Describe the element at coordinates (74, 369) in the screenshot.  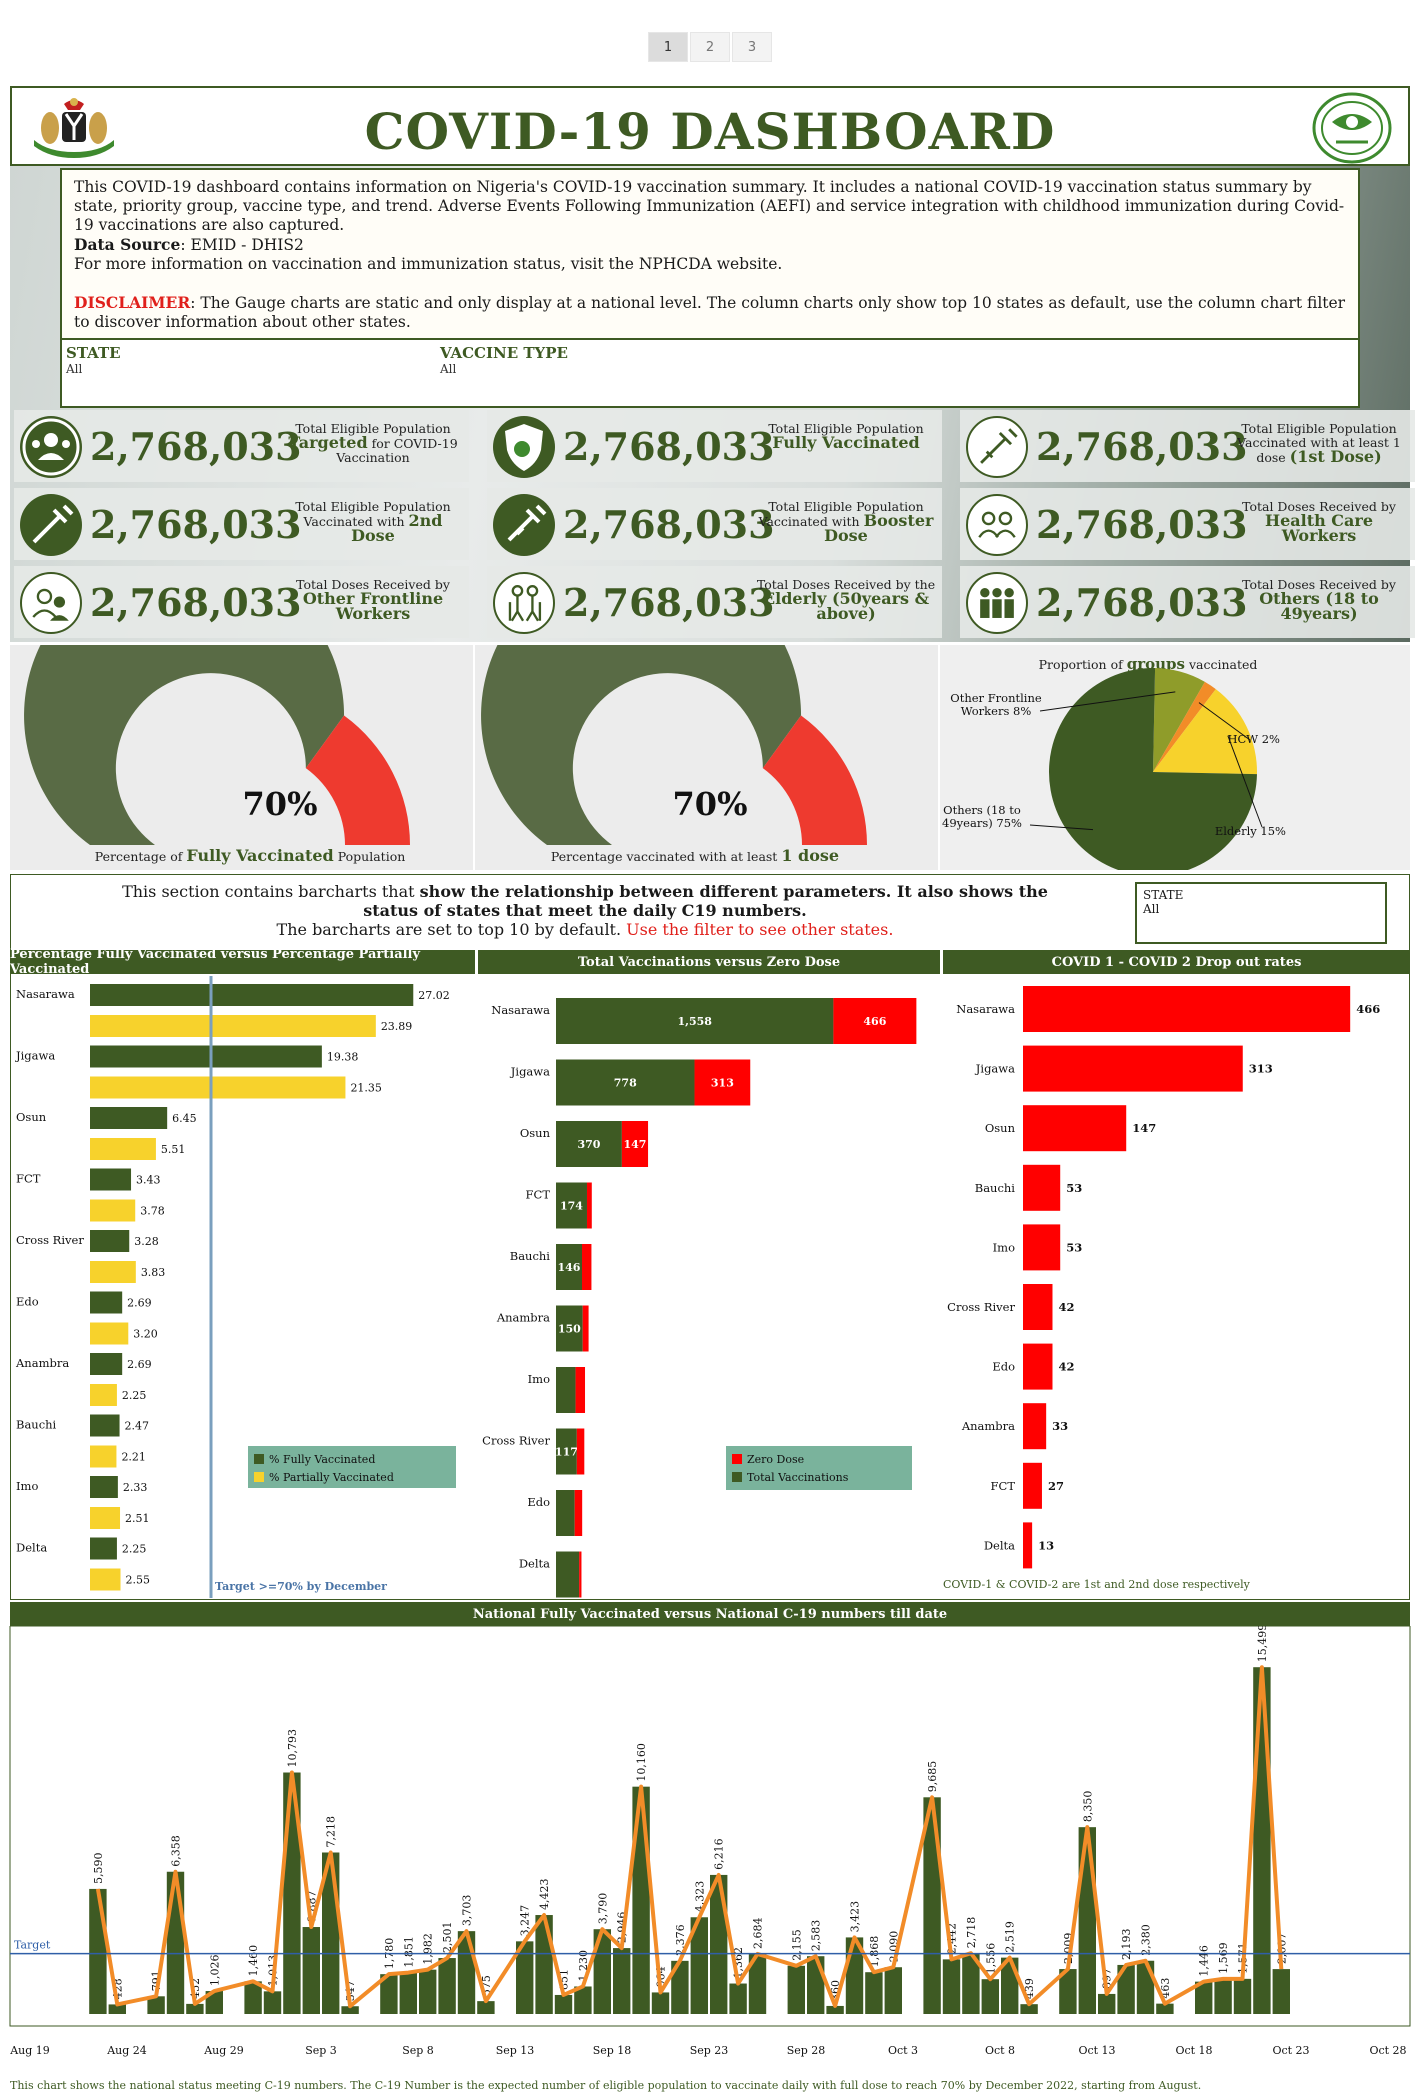
I see `state-filter-value: All` at that location.